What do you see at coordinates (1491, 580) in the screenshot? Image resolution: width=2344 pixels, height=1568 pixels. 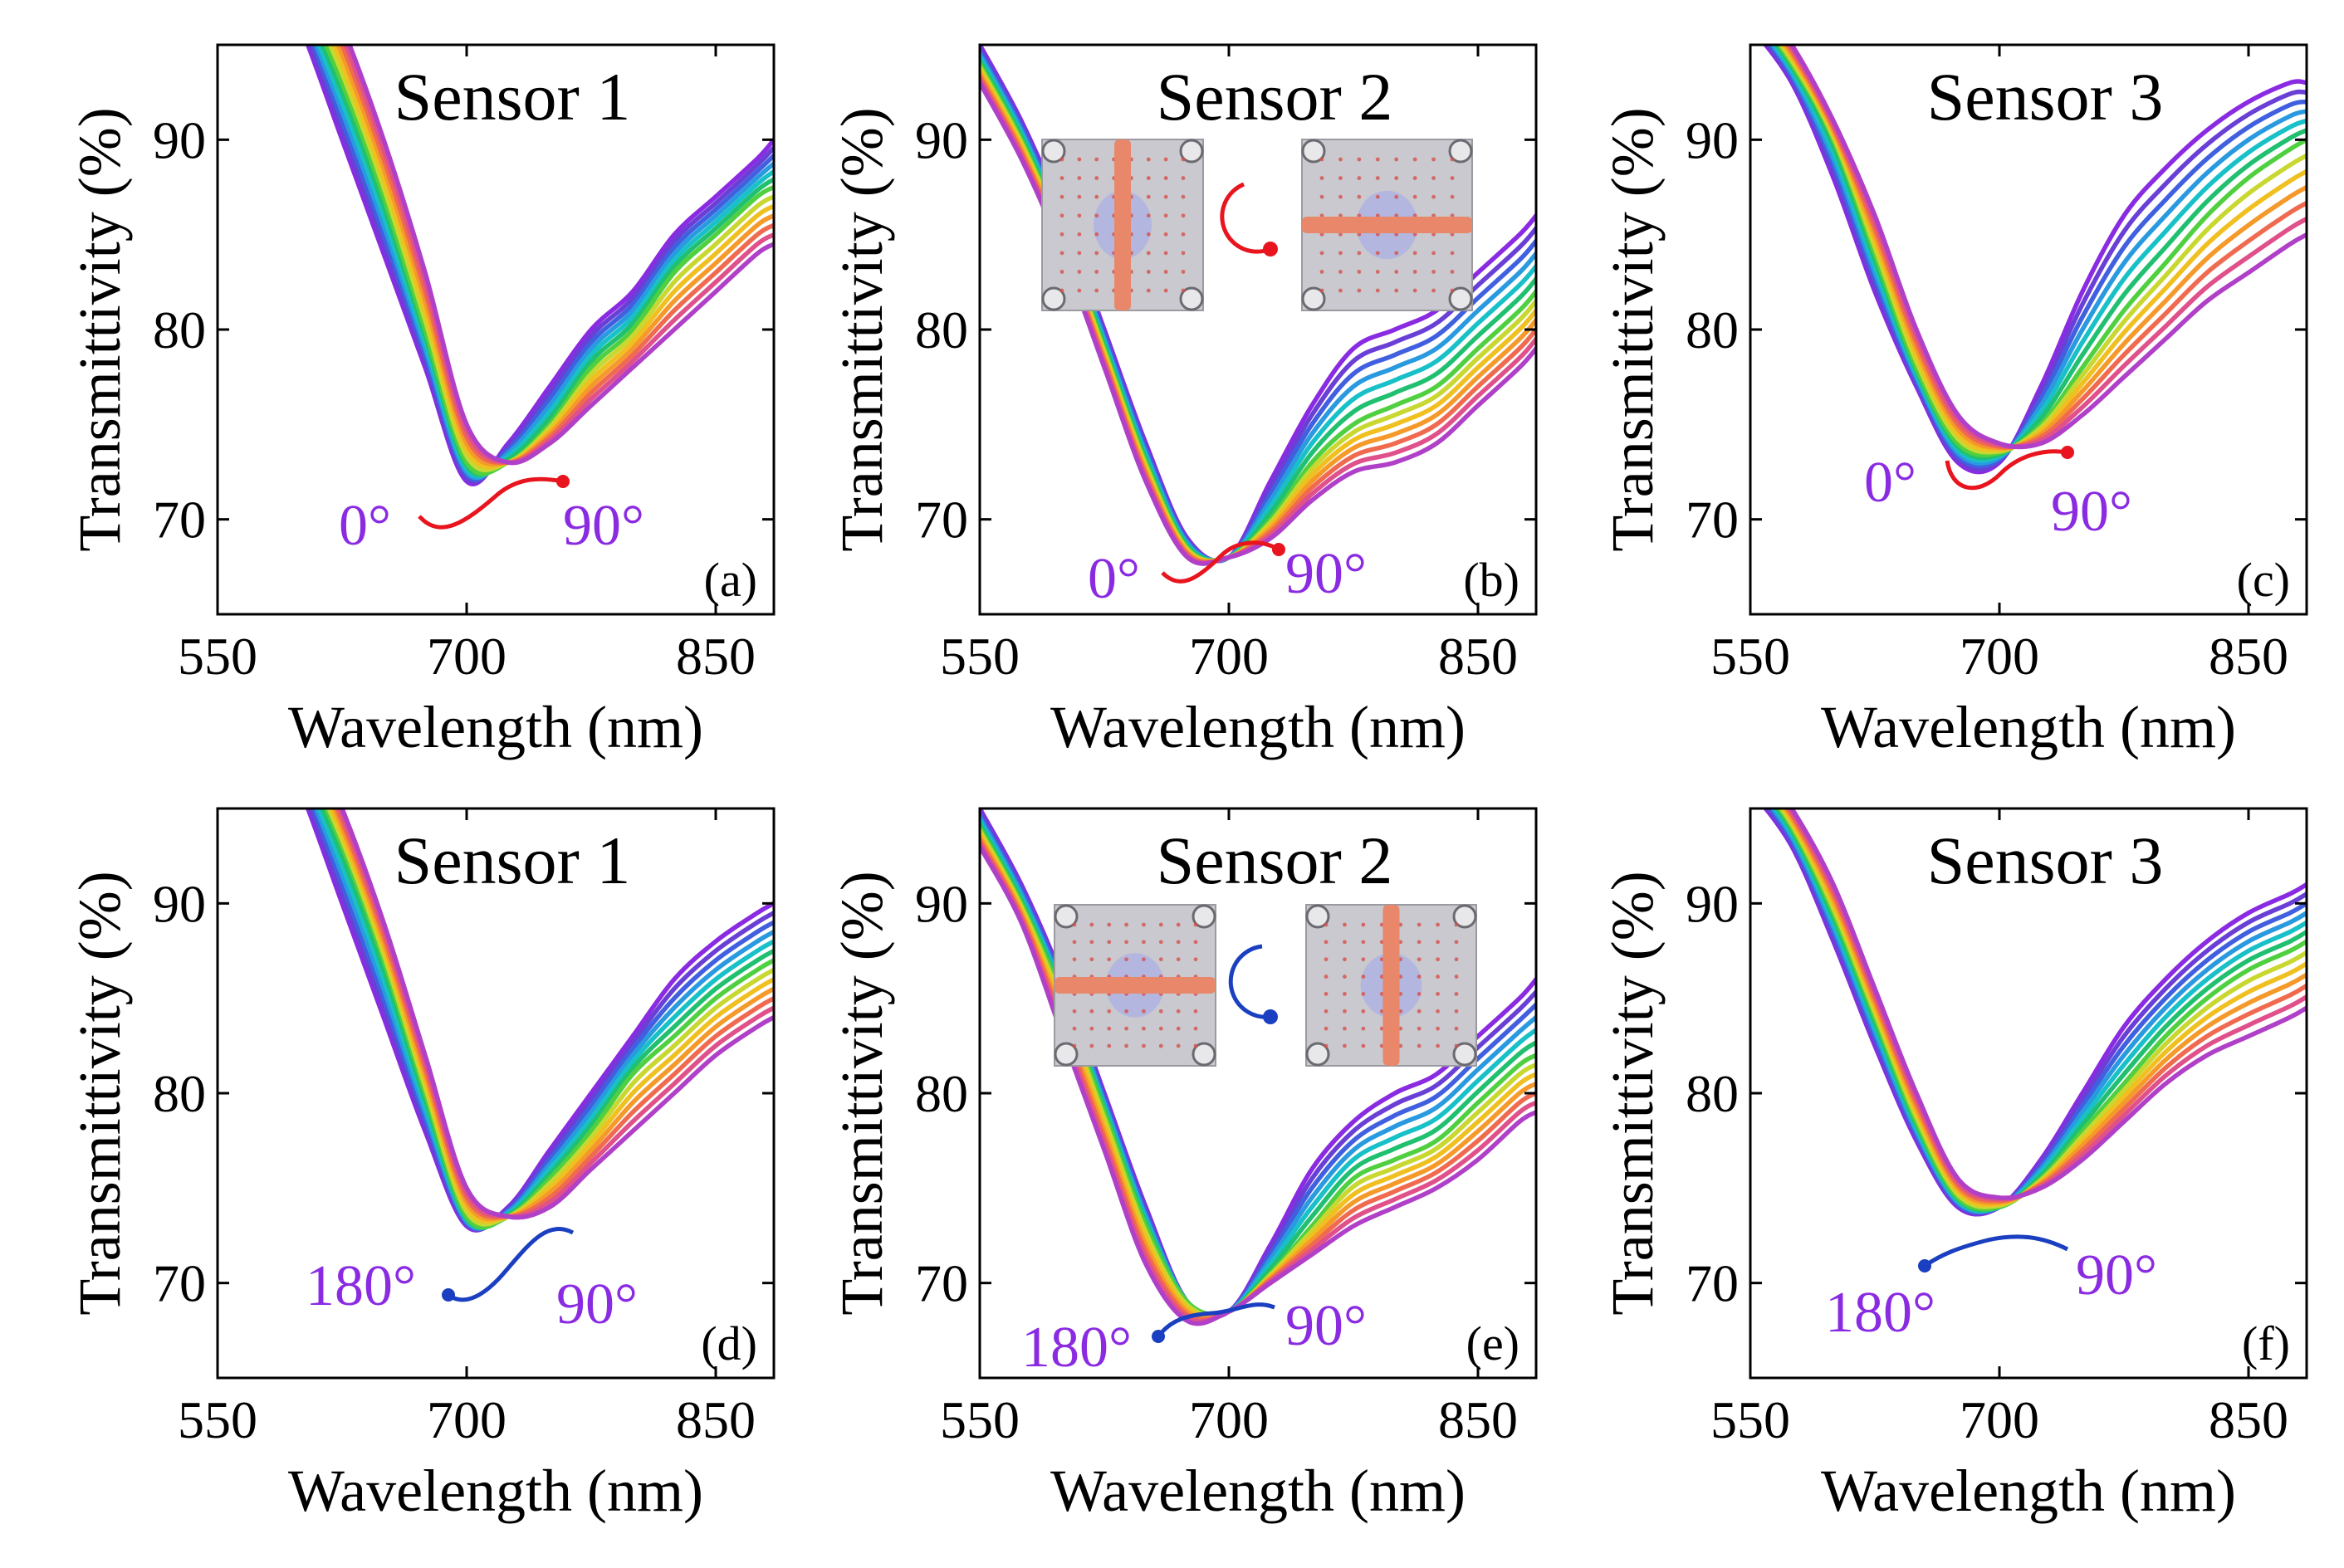 I see `panel-letter: (b)` at bounding box center [1491, 580].